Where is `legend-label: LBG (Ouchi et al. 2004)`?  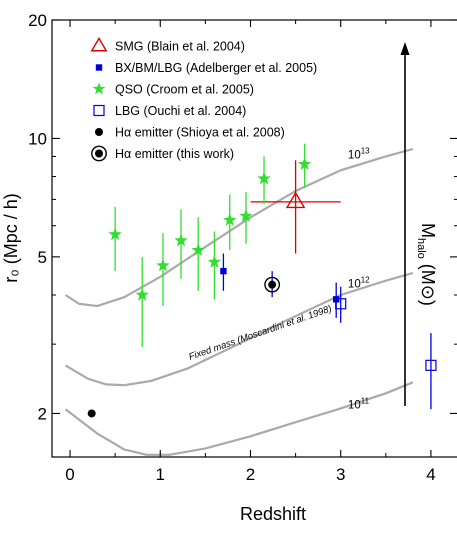
legend-label: LBG (Ouchi et al. 2004) is located at coordinates (180, 111).